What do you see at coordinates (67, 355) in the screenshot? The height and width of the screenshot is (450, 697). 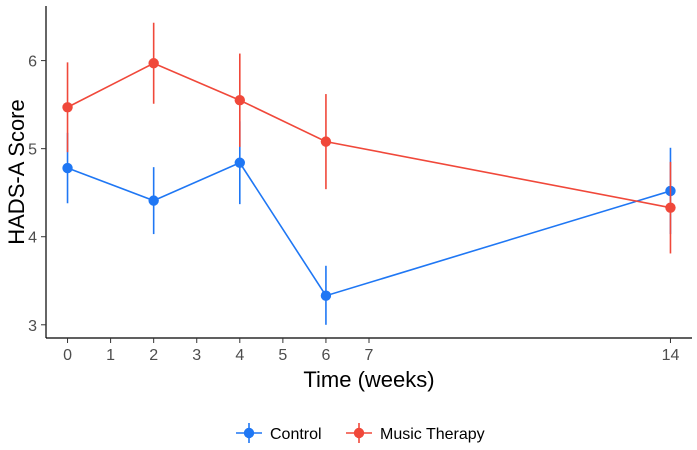 I see `x-tick-label: 0` at bounding box center [67, 355].